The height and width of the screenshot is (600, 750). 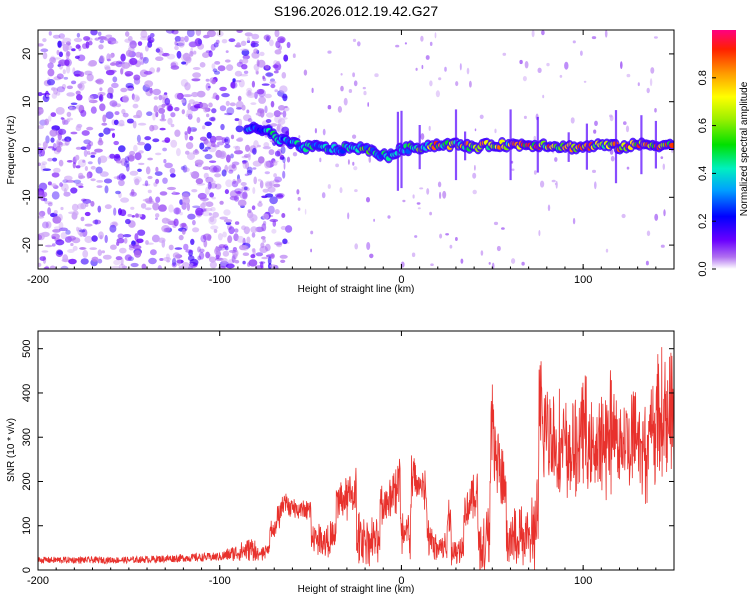 What do you see at coordinates (703, 268) in the screenshot?
I see `colorbar-tick-label: 0.0` at bounding box center [703, 268].